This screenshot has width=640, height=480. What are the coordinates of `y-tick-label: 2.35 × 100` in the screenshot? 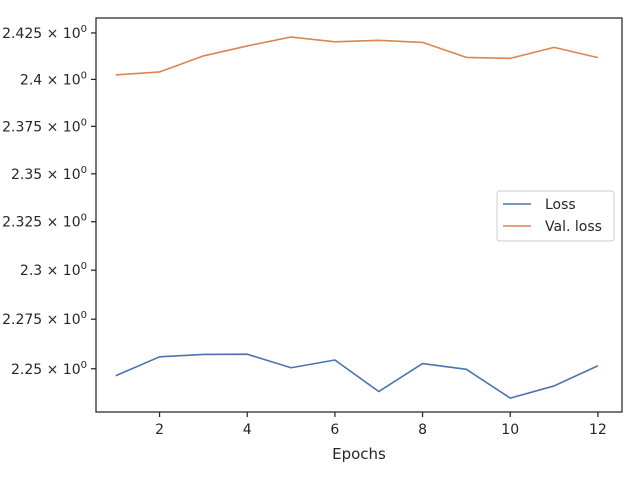 It's located at (49, 174).